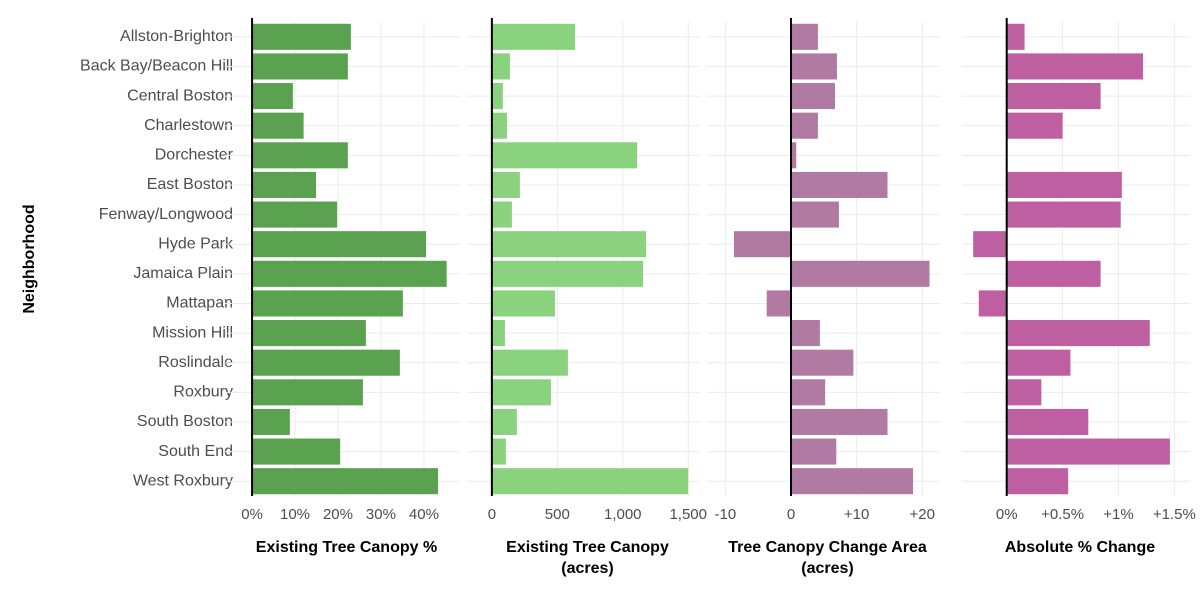 This screenshot has width=1200, height=598. I want to click on x-tick-label: +1%, so click(1118, 514).